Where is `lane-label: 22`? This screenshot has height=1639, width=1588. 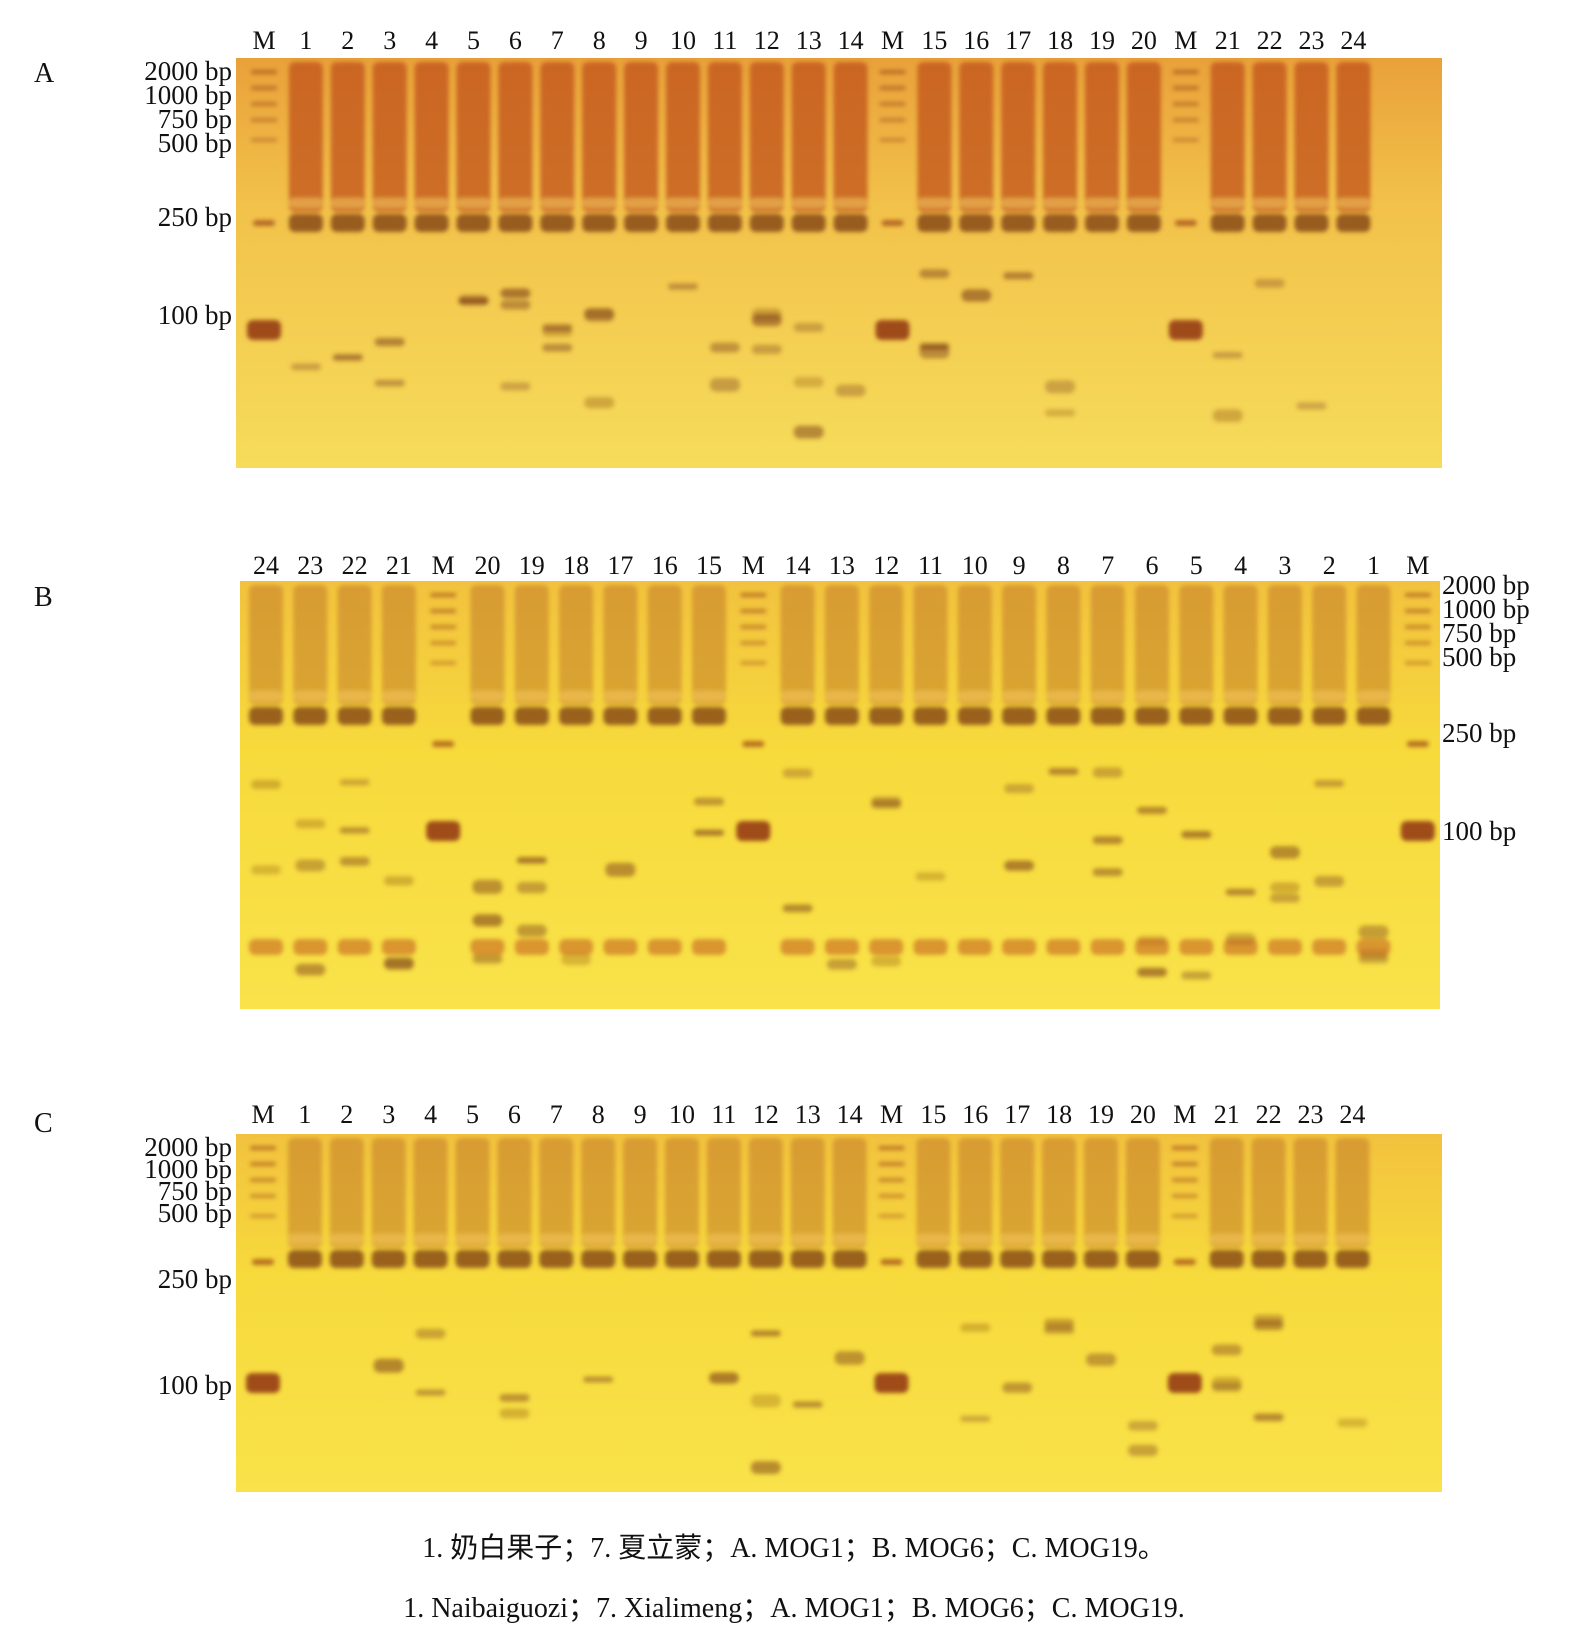
lane-label: 22 is located at coordinates (354, 565).